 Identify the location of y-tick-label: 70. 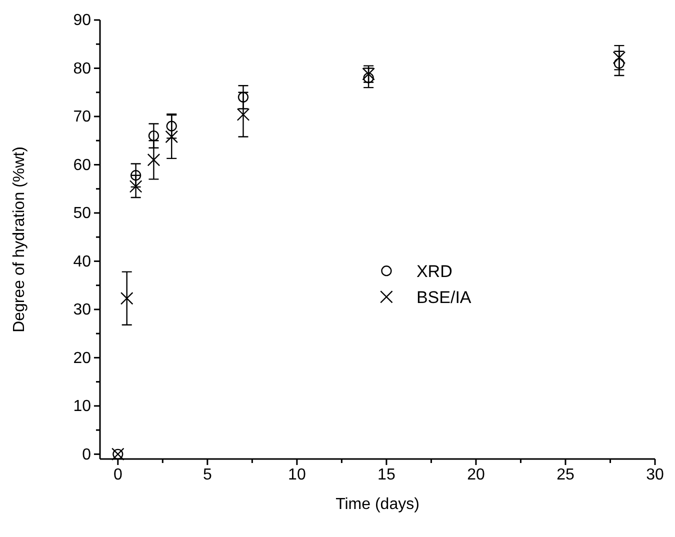
(82, 117).